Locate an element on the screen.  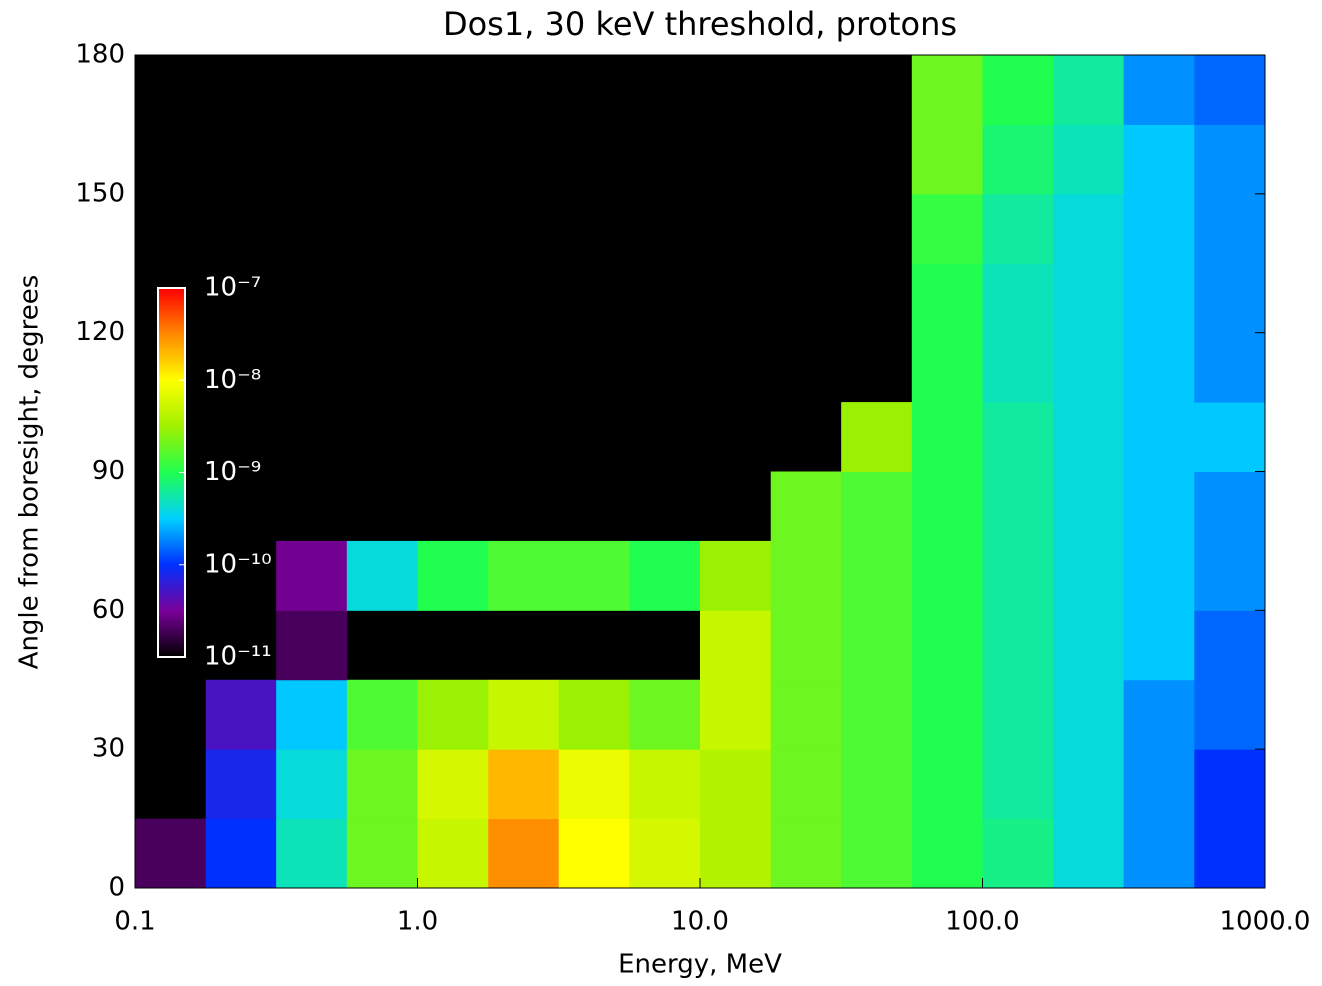
y-tick-label: 90 is located at coordinates (108, 471).